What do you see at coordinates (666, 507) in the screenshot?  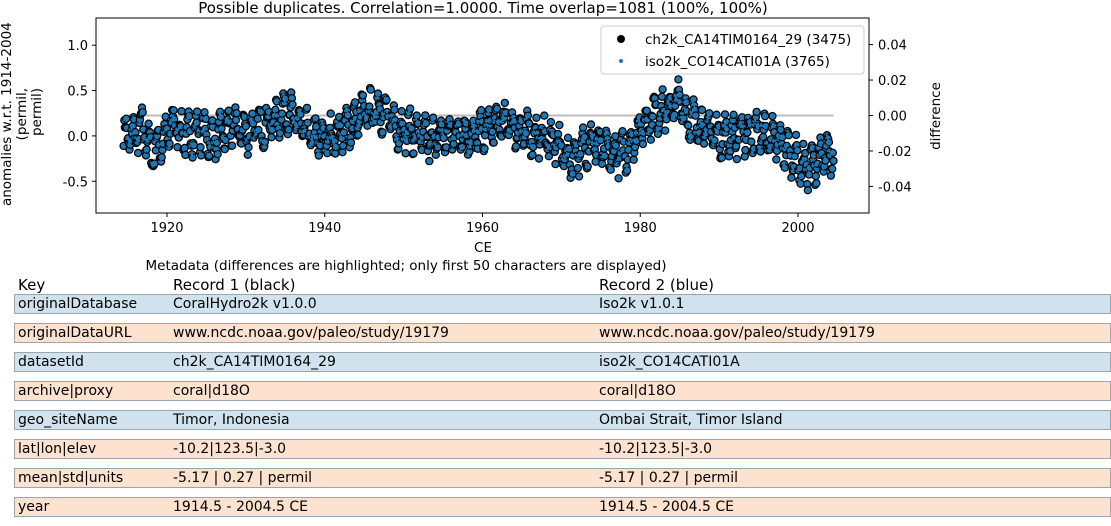 I see `row-record-2: 1914.5 - 2004.5 CE` at bounding box center [666, 507].